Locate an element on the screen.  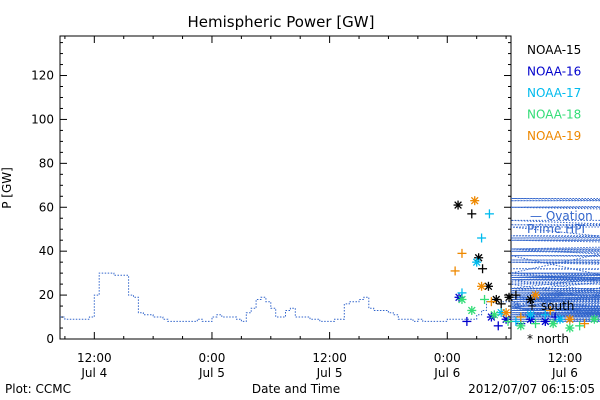
south-marker-legend: + south is located at coordinates (550, 306).